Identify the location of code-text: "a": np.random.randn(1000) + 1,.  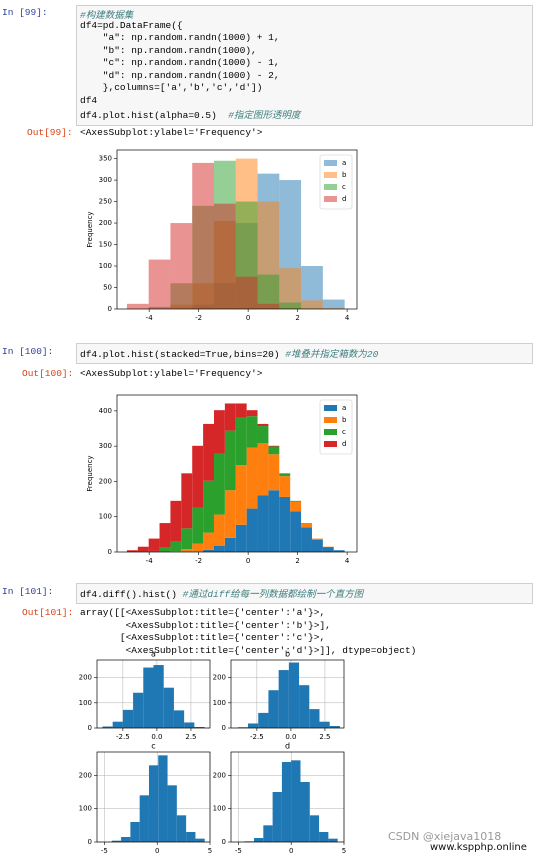
(180, 37).